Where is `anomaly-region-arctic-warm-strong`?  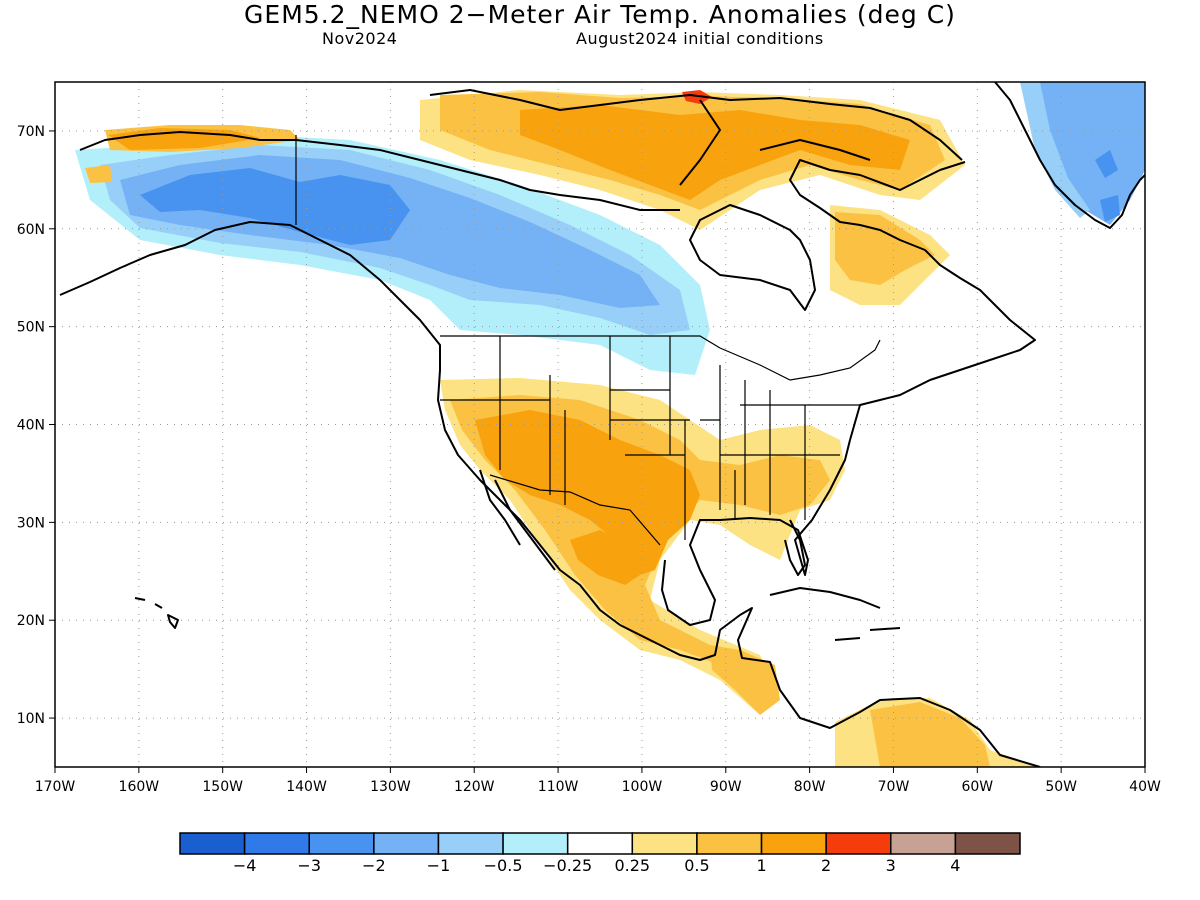
anomaly-region-arctic-warm-strong is located at coordinates (715, 152).